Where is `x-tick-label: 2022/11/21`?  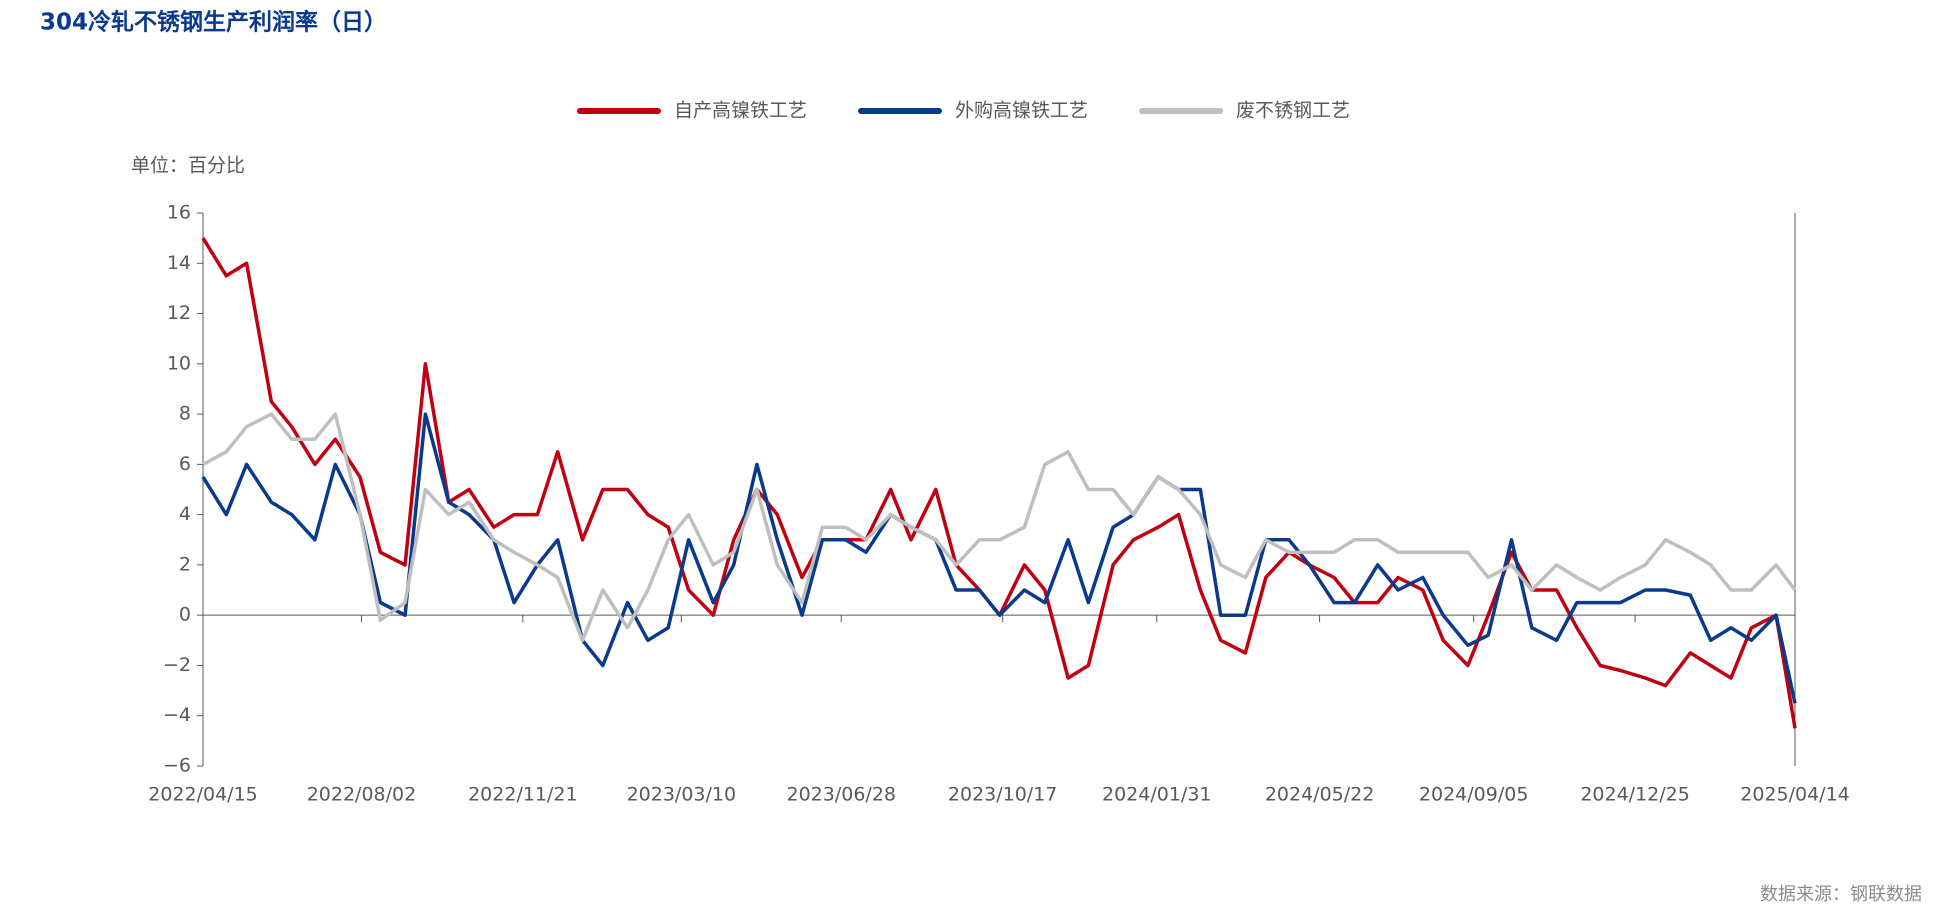
x-tick-label: 2022/11/21 is located at coordinates (523, 795).